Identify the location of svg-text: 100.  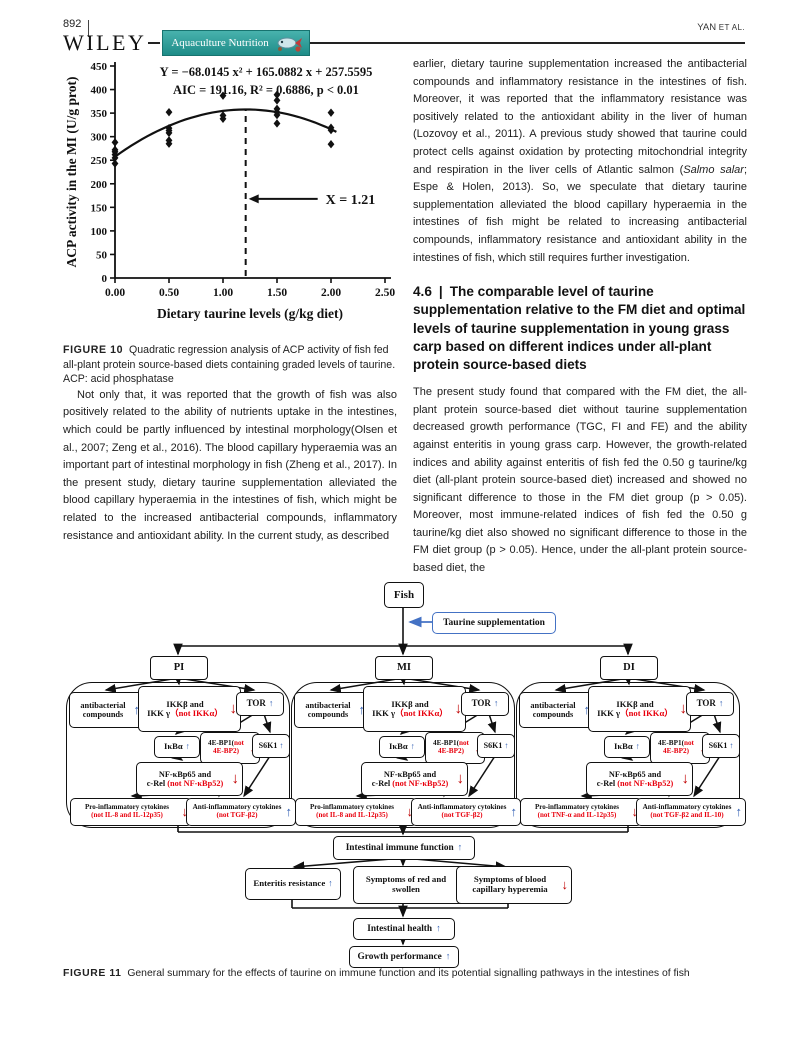
(99, 232).